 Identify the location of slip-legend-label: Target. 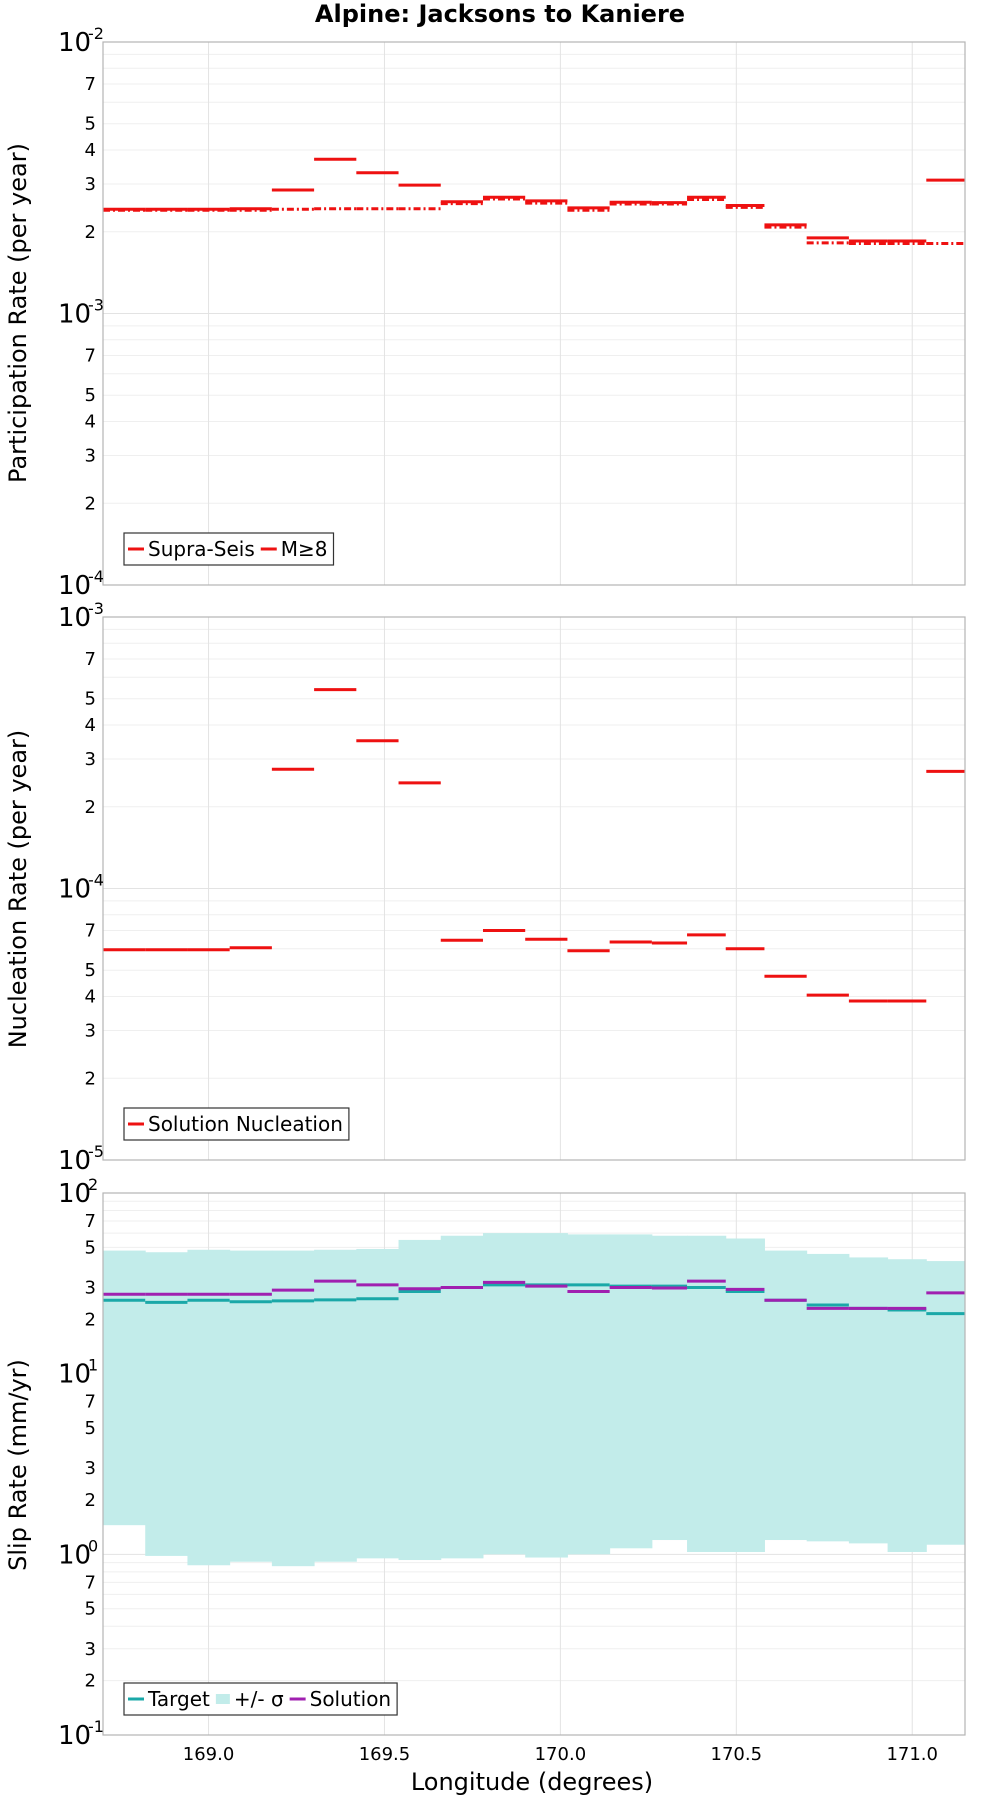
(178, 1699).